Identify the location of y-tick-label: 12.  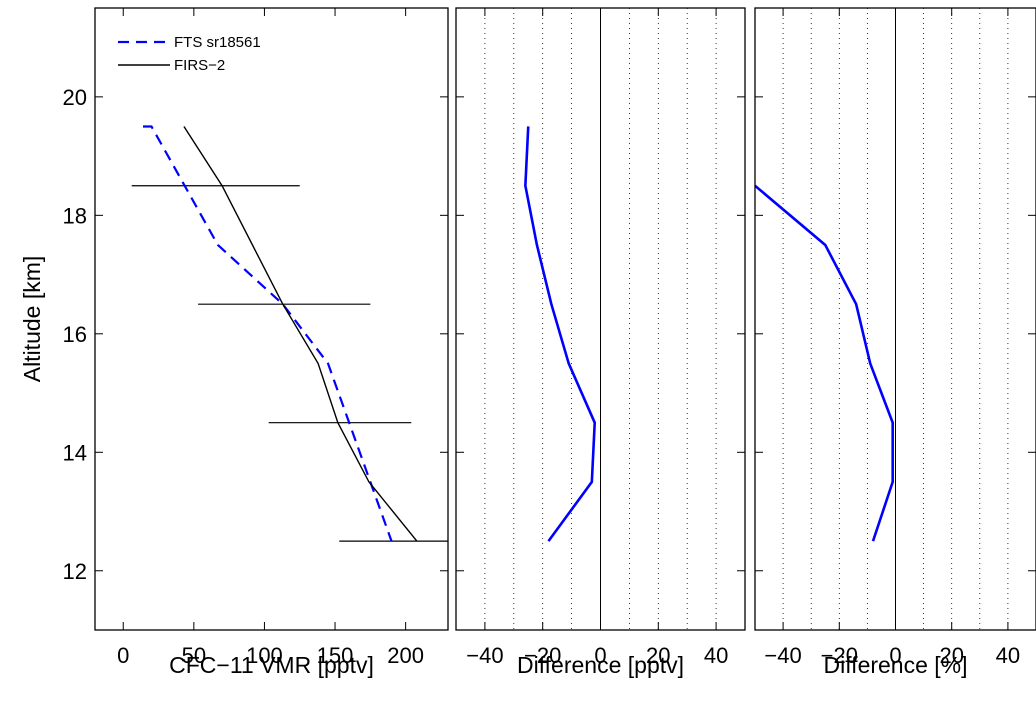
(75, 571).